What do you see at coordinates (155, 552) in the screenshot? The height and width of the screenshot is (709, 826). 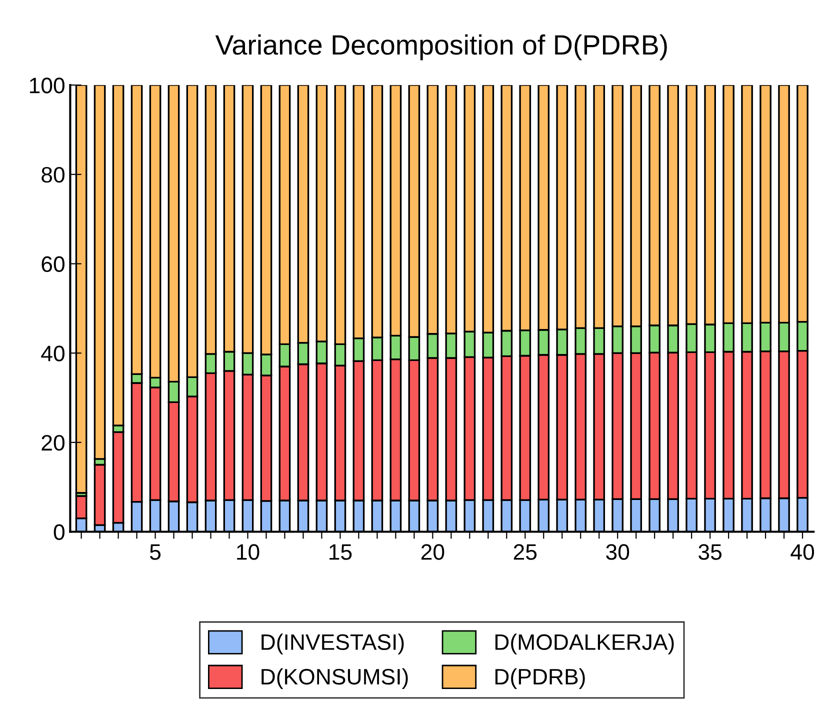 I see `x-tick-label: 5` at bounding box center [155, 552].